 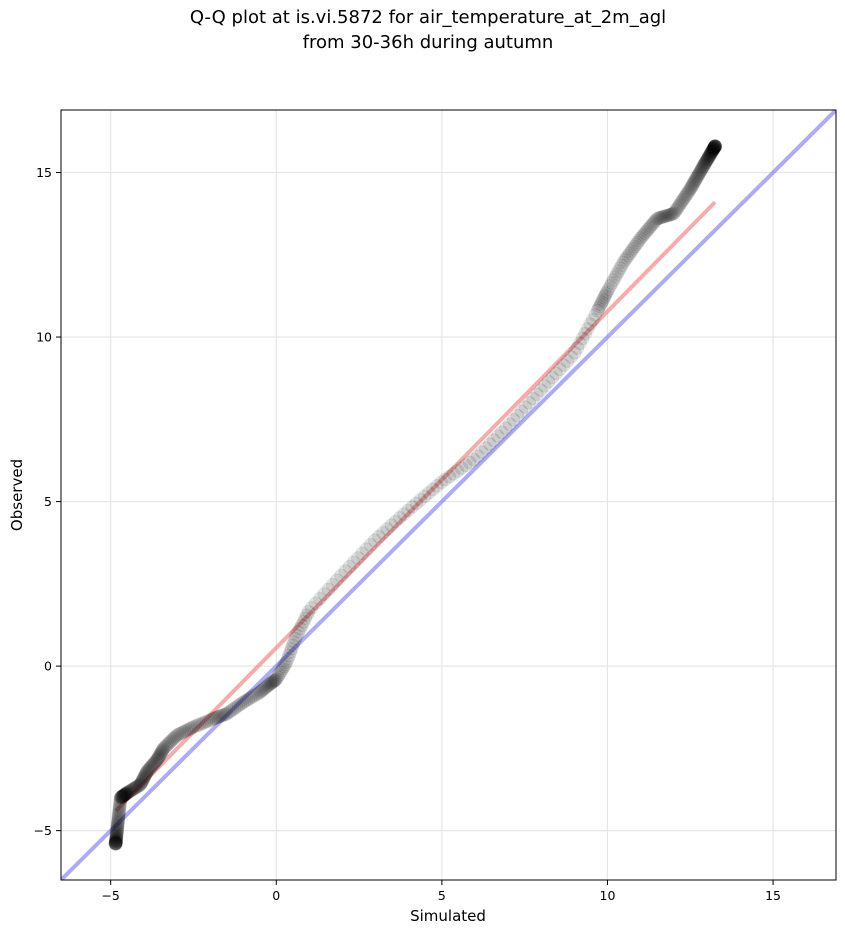 What do you see at coordinates (773, 895) in the screenshot?
I see `x-tick-label: 15` at bounding box center [773, 895].